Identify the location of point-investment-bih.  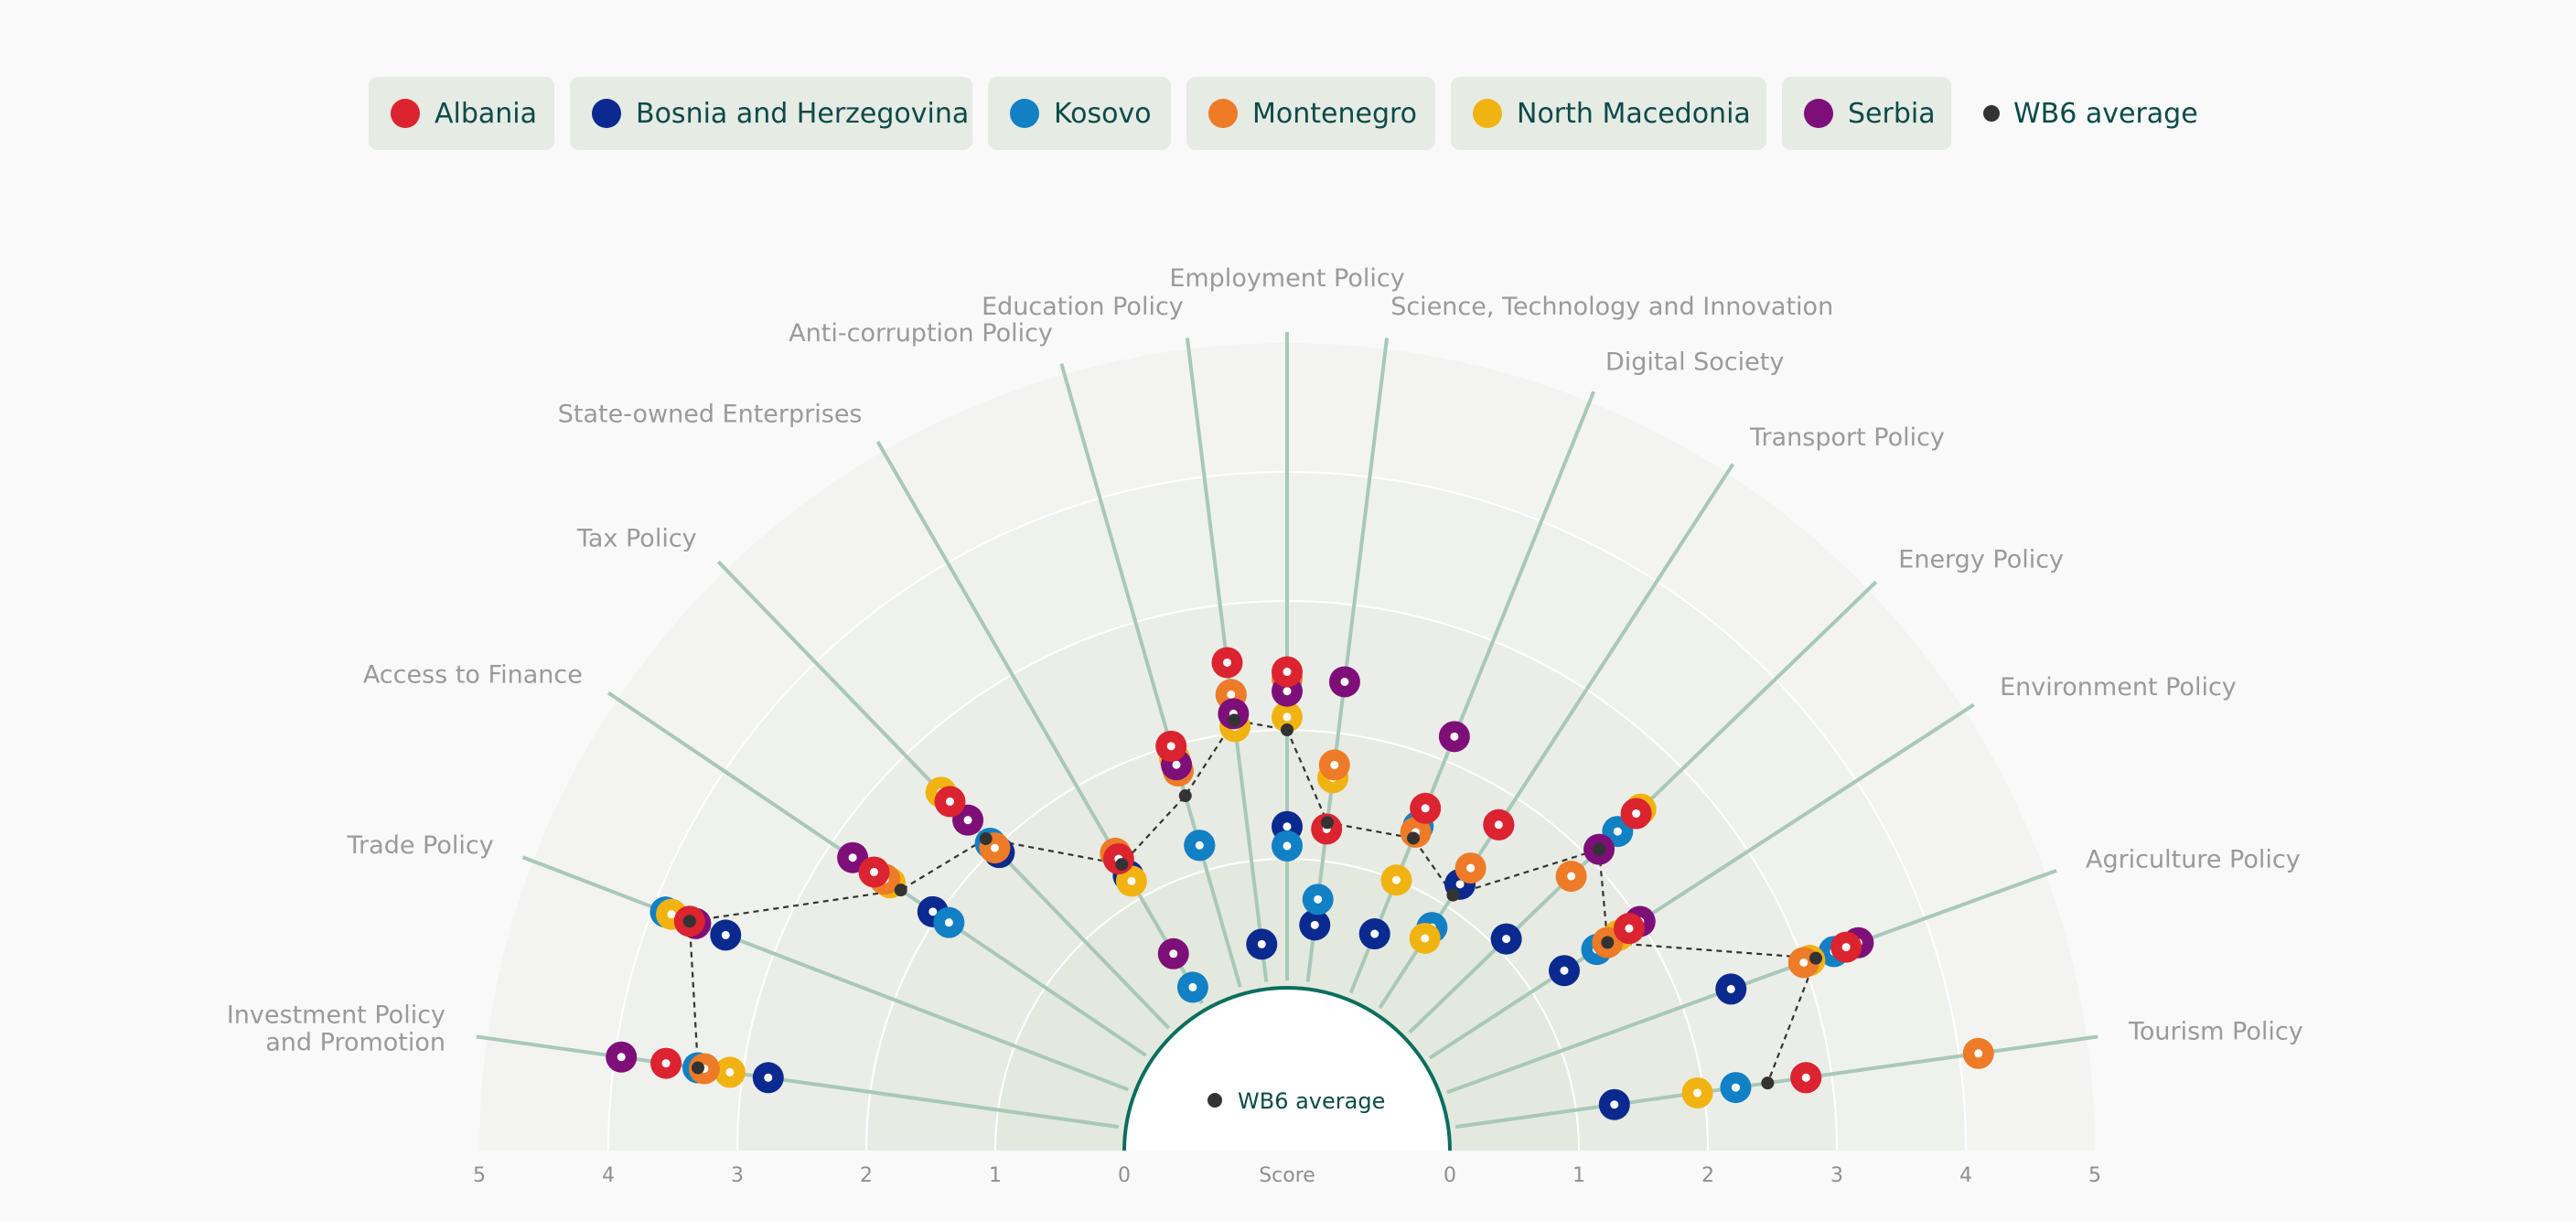
(768, 1078).